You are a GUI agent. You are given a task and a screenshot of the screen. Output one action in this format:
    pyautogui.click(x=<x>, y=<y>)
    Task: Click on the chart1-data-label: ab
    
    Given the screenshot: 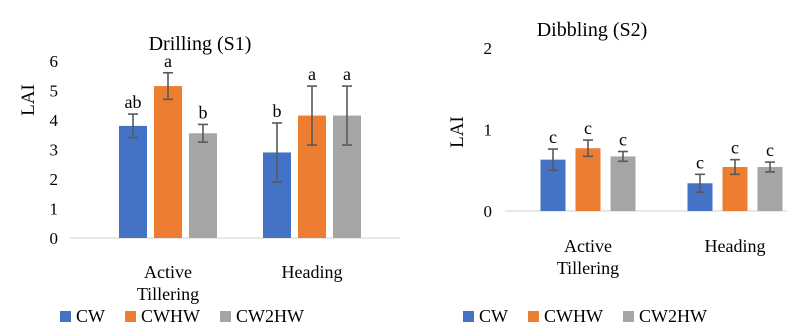 What is the action you would take?
    pyautogui.click(x=133, y=102)
    